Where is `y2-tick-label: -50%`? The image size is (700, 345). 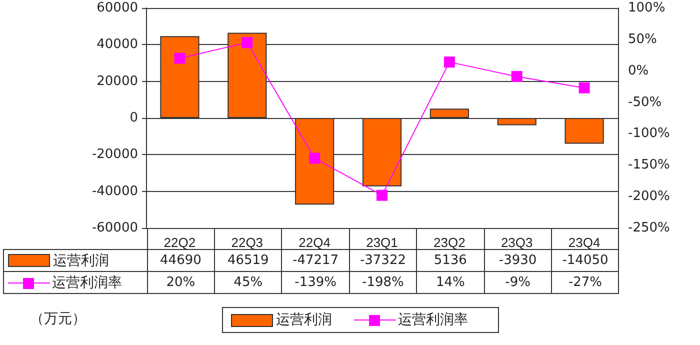
y2-tick-label: -50% is located at coordinates (645, 102).